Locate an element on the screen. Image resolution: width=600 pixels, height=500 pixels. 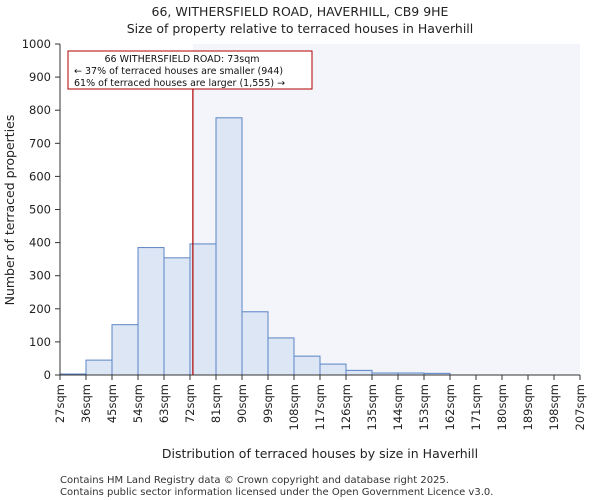
x-tick-label-198sqm: 198sqm is located at coordinates (554, 407).